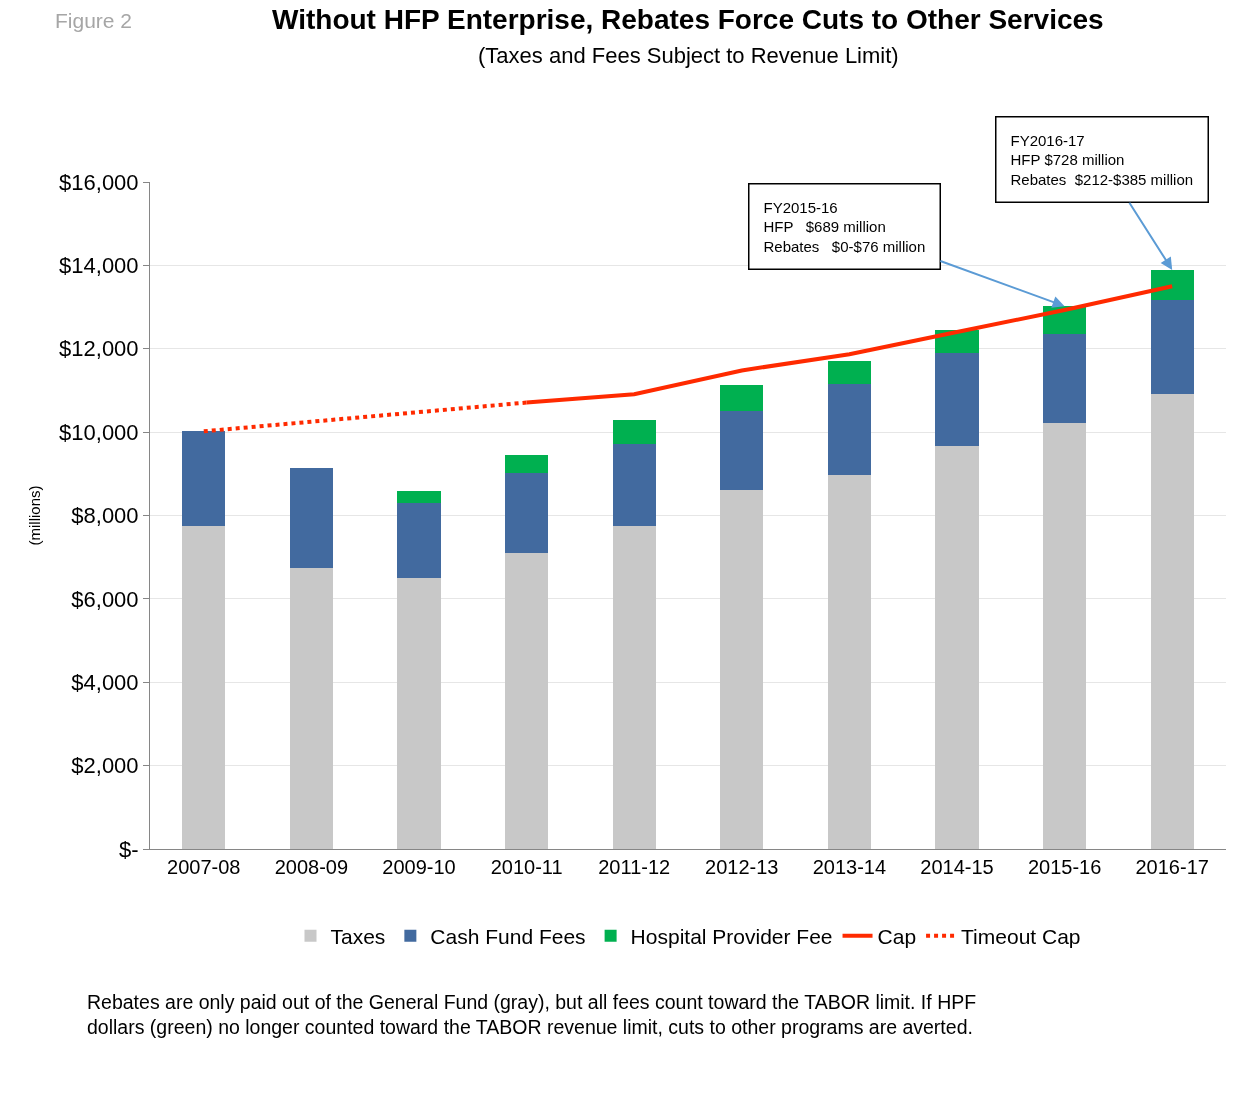 The height and width of the screenshot is (1101, 1251). Describe the element at coordinates (204, 867) in the screenshot. I see `x-tick-label: 2007-08` at that location.